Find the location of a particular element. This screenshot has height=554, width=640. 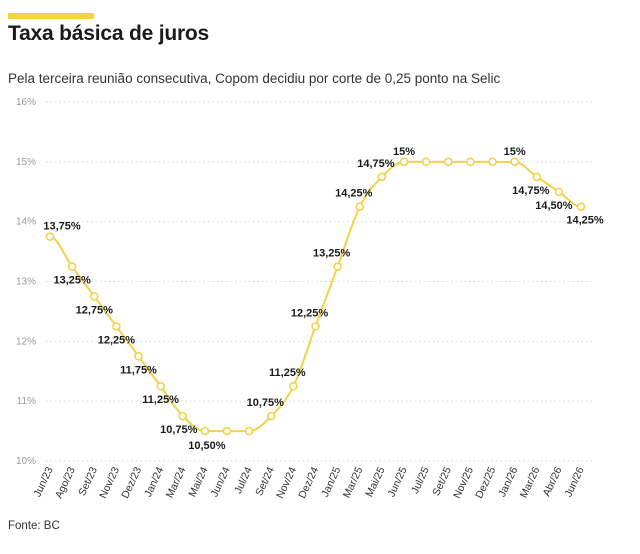

y-tick-label: 10% is located at coordinates (26, 461).